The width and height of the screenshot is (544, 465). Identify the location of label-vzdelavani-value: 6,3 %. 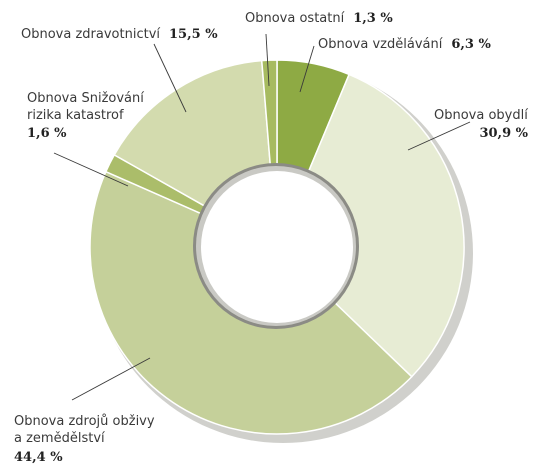
(471, 44).